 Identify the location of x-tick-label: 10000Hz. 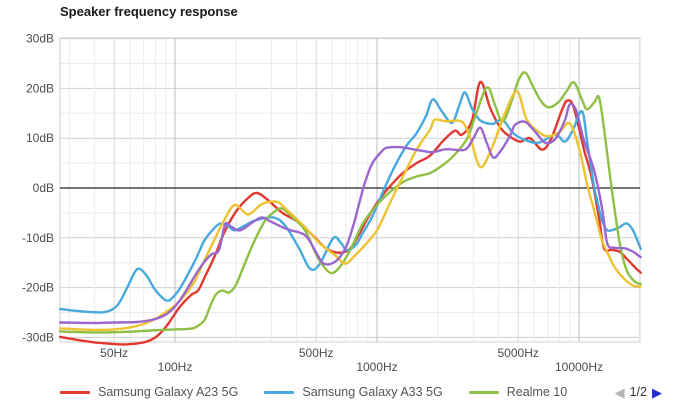
(579, 367).